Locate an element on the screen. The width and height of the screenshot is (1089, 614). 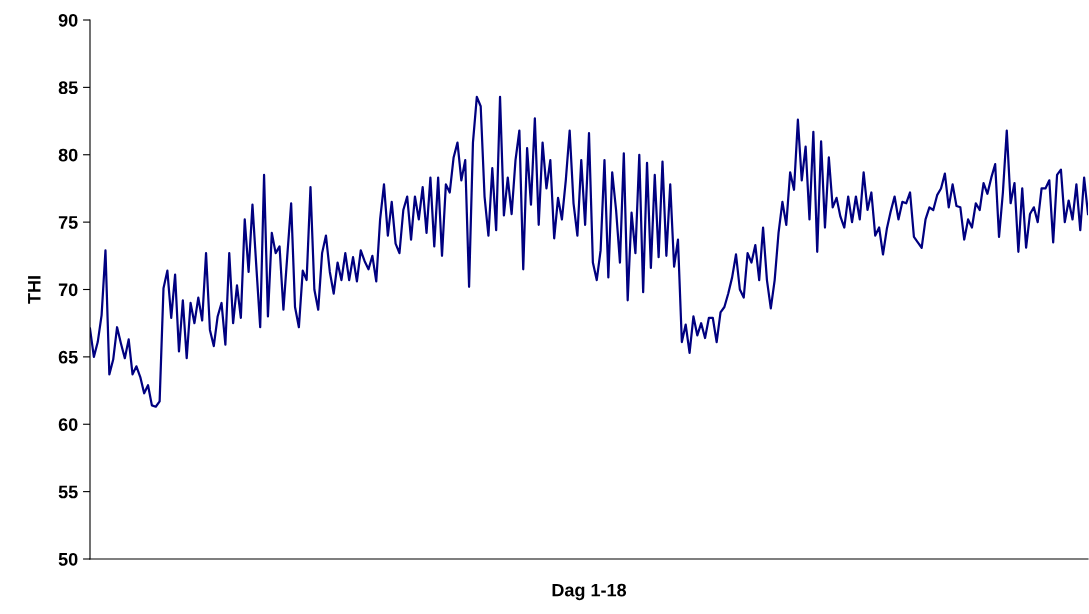
y-axis-title: THI is located at coordinates (34, 290).